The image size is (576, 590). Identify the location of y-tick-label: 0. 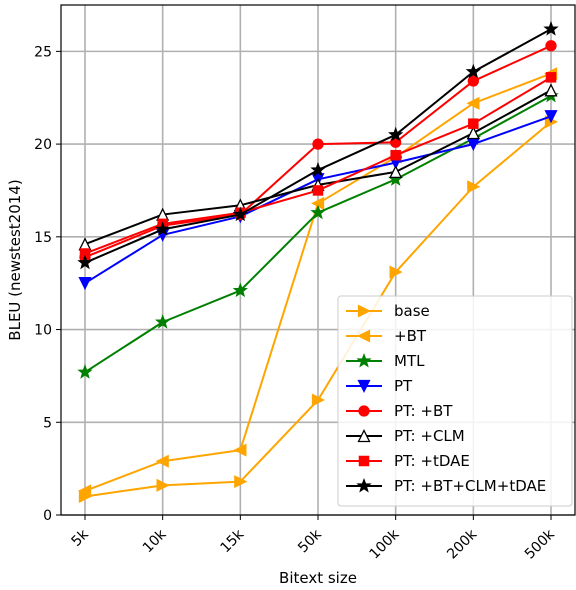
(47, 516).